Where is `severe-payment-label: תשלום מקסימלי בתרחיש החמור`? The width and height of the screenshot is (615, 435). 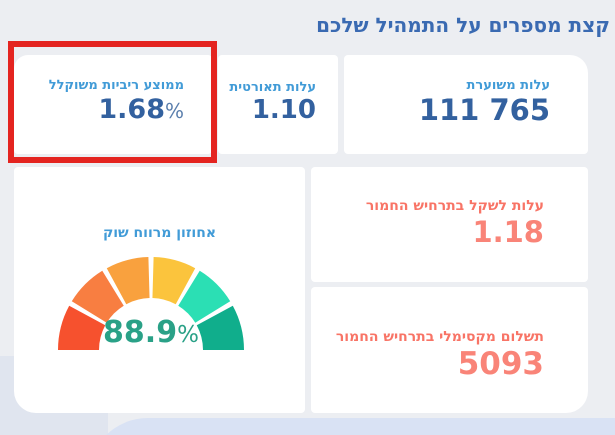 severe-payment-label: תשלום מקסימלי בתרחיש החמור is located at coordinates (439, 337).